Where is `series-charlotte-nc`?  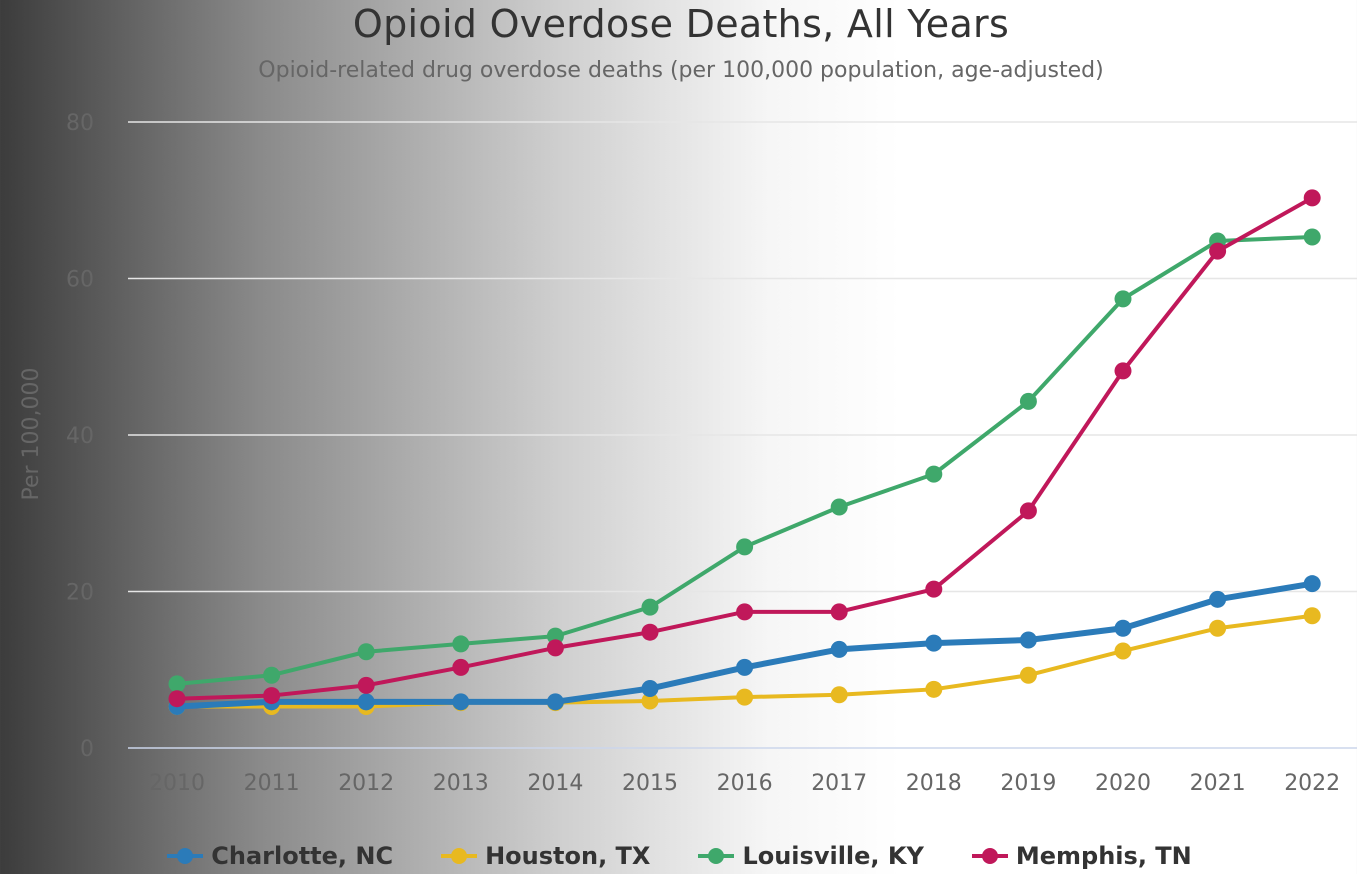
series-charlotte-nc is located at coordinates (744, 645).